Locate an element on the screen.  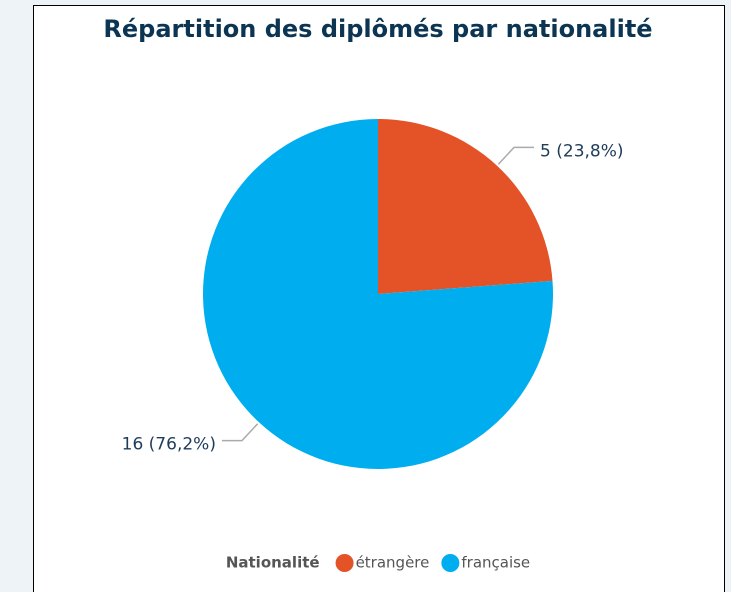
pie-slice is located at coordinates (465, 206).